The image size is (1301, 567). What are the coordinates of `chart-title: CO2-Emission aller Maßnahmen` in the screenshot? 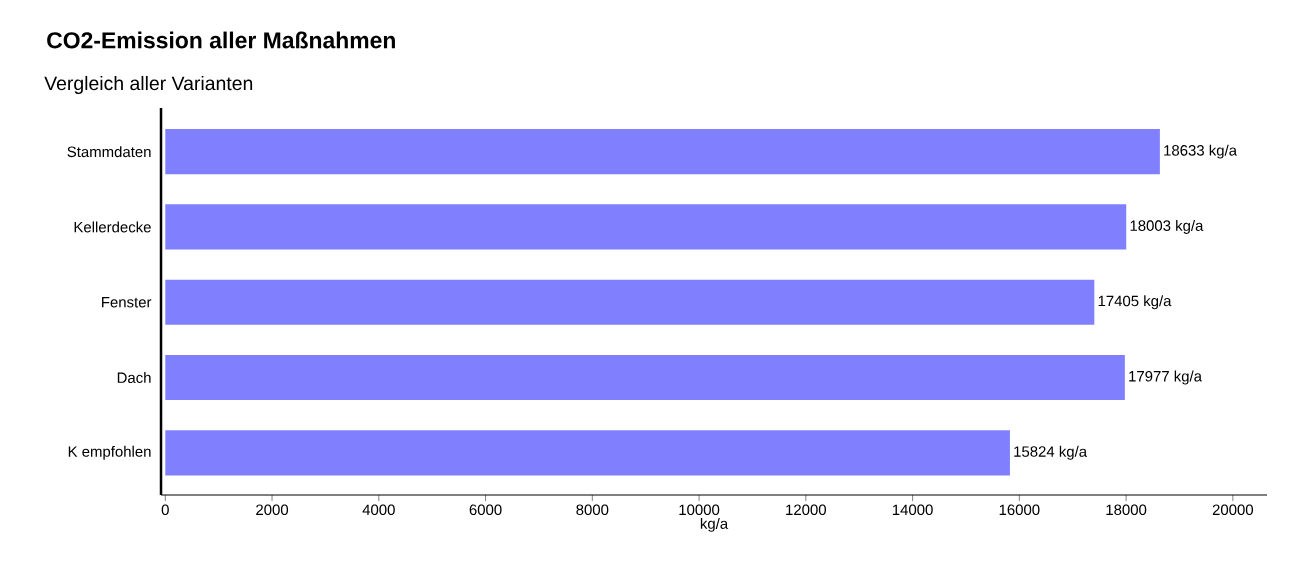 It's located at (221, 40).